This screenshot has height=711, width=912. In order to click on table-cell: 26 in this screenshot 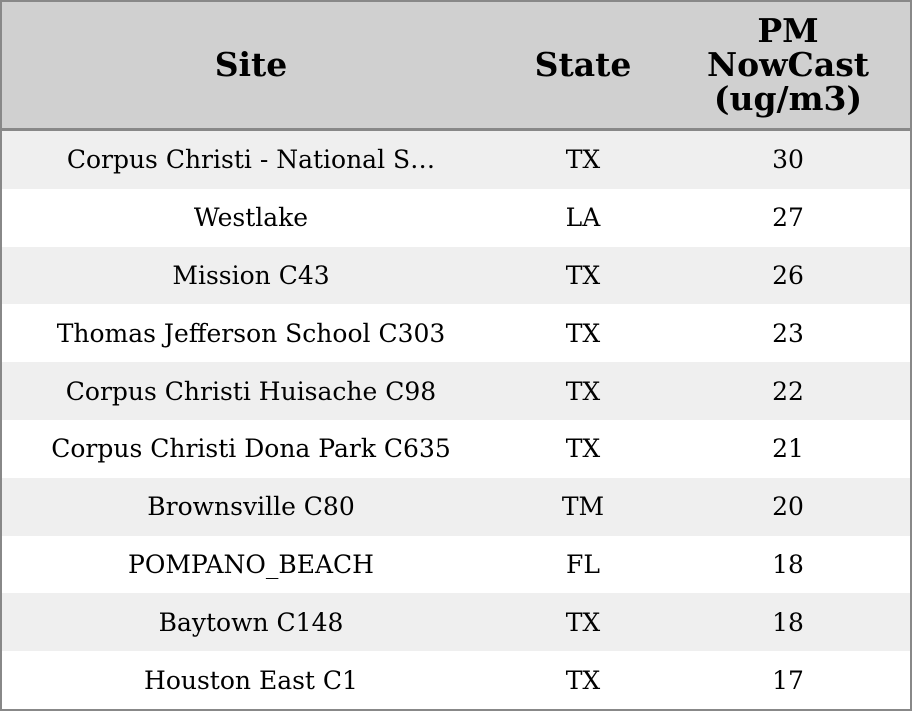, I will do `click(788, 275)`.